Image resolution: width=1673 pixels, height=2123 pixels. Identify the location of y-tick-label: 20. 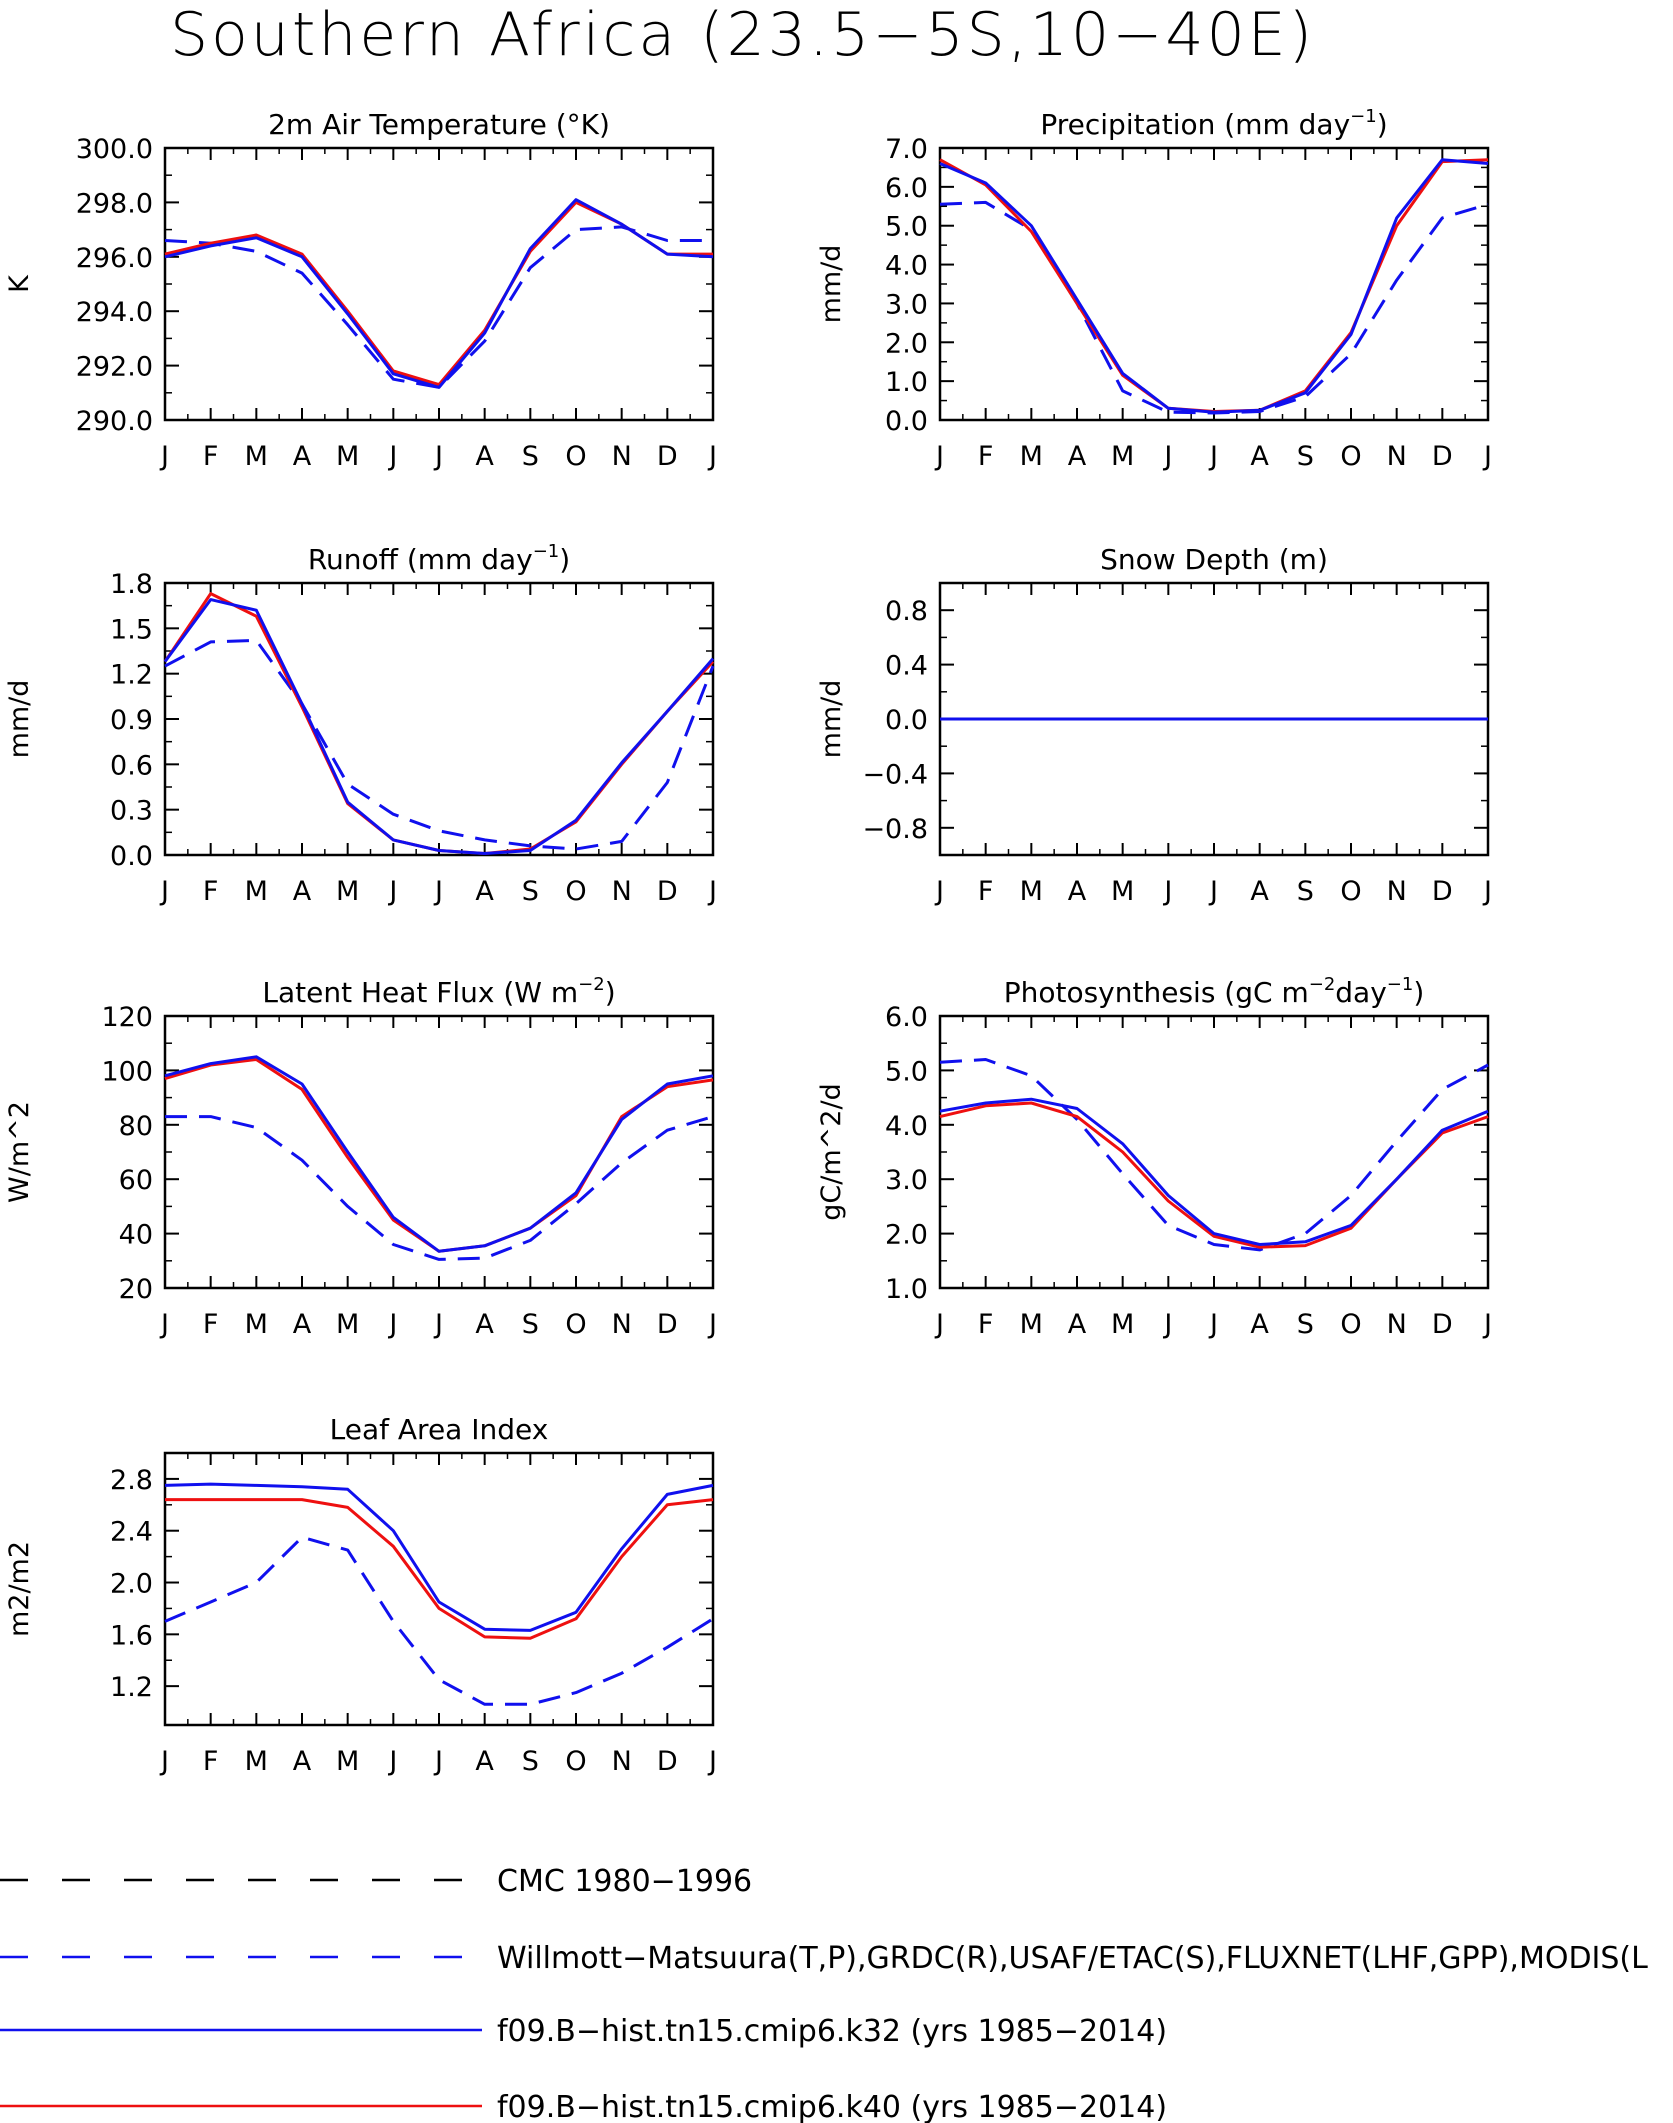
(136, 1289).